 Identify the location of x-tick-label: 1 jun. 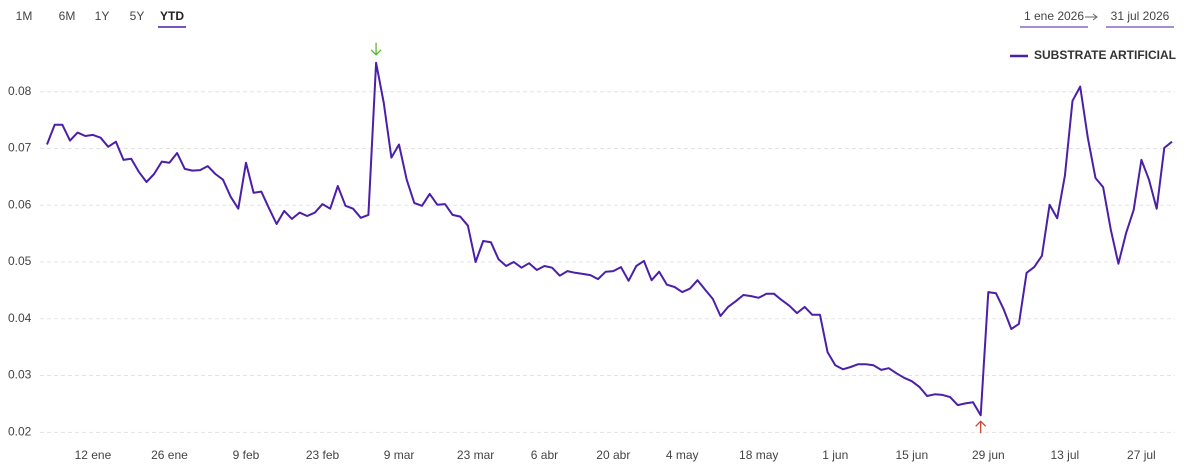
(835, 455).